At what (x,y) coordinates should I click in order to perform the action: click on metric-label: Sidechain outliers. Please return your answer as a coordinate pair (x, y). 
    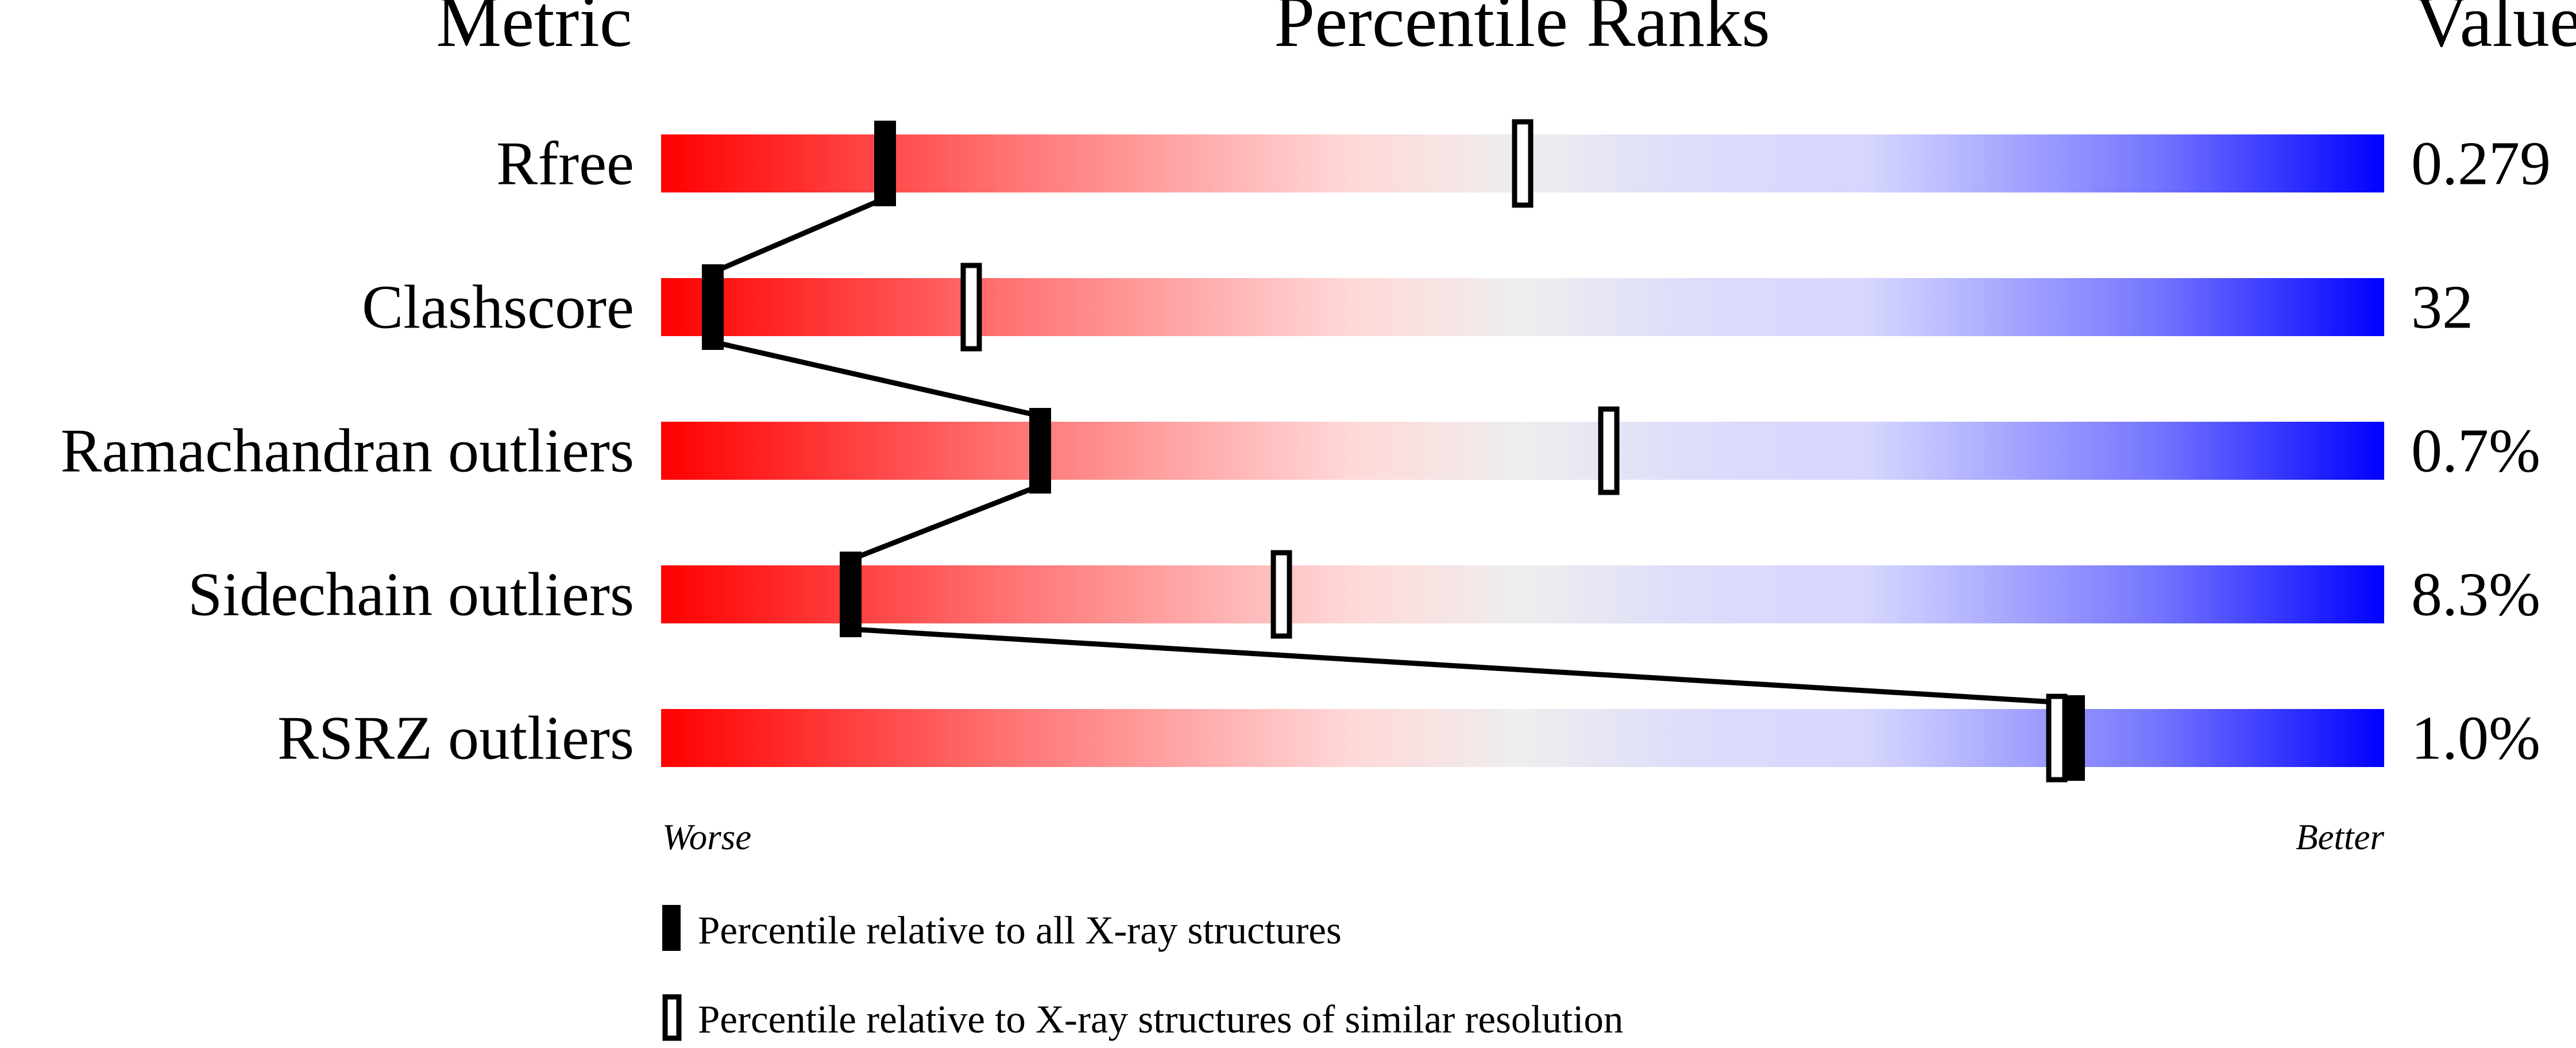
    Looking at the image, I should click on (411, 595).